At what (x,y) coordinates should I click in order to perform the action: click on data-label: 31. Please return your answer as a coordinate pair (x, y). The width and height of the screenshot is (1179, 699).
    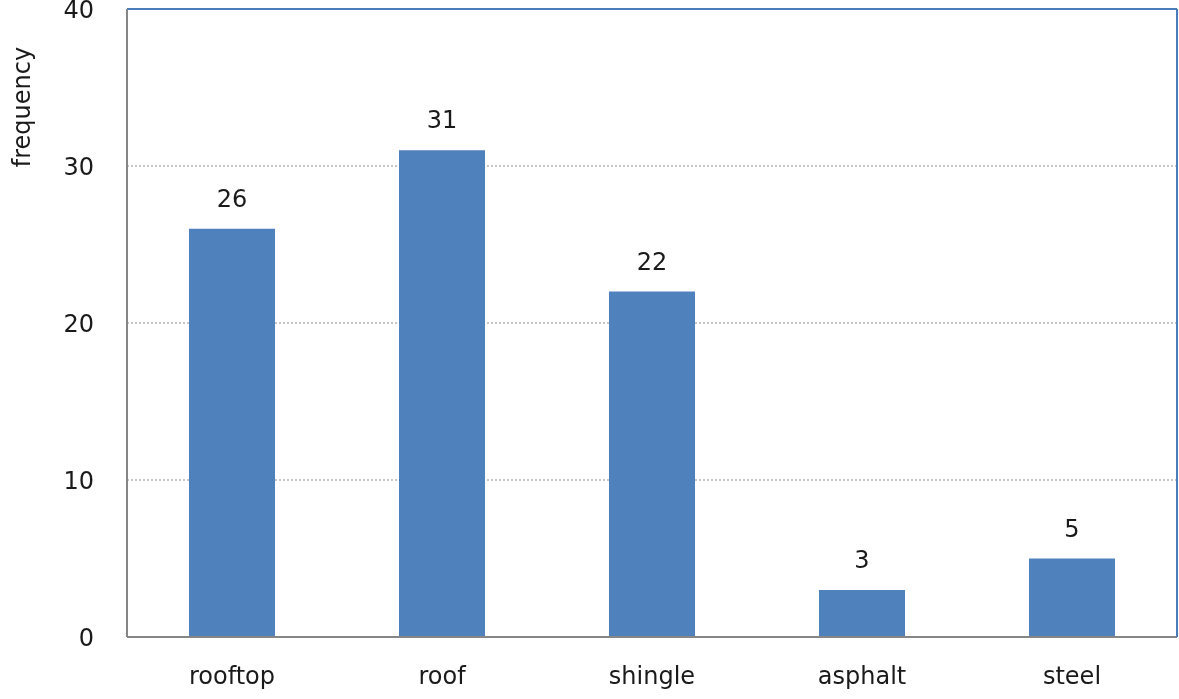
    Looking at the image, I should click on (442, 120).